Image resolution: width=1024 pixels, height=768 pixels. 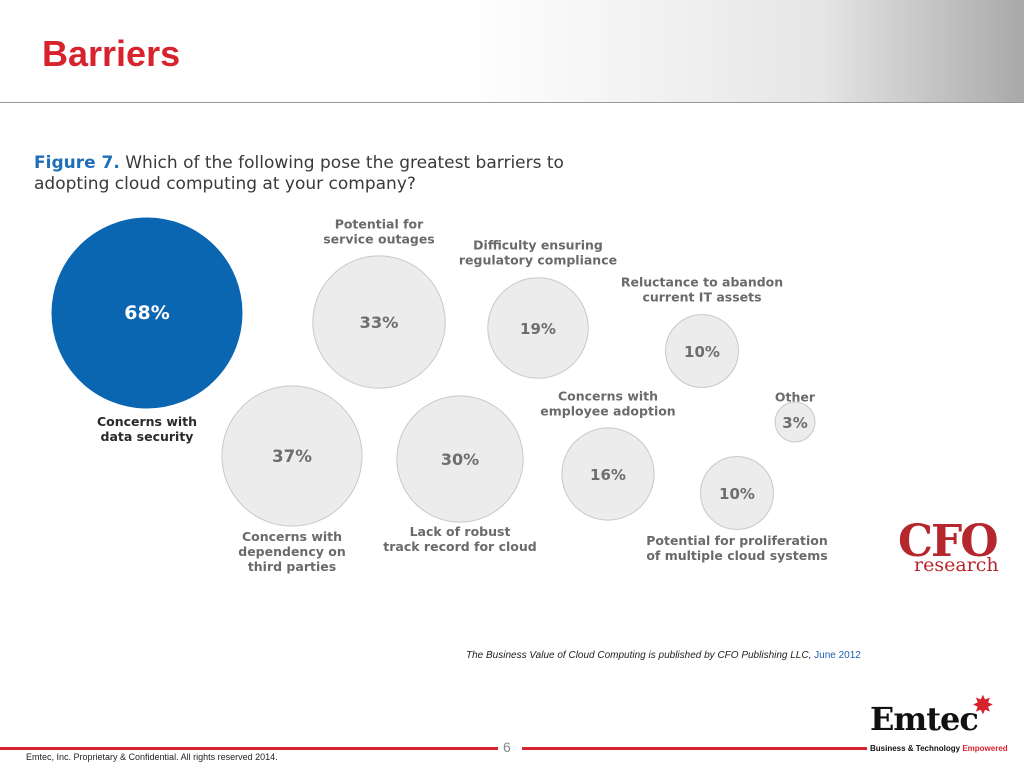 I want to click on bubble-value-3: 30%, so click(x=460, y=459).